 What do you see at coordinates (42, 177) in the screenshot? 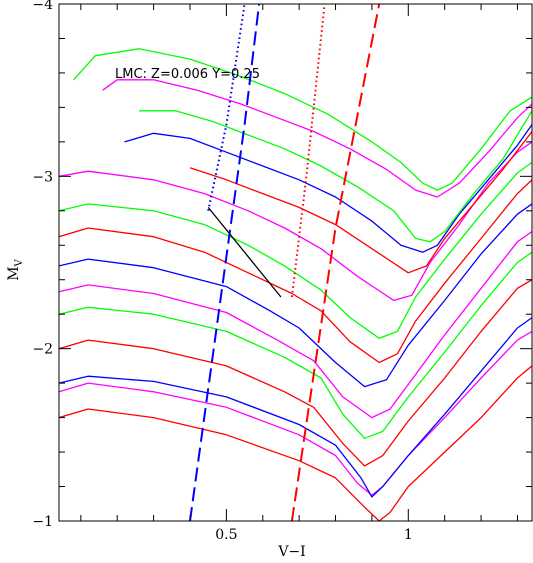
I see `y-tick-label: −3` at bounding box center [42, 177].